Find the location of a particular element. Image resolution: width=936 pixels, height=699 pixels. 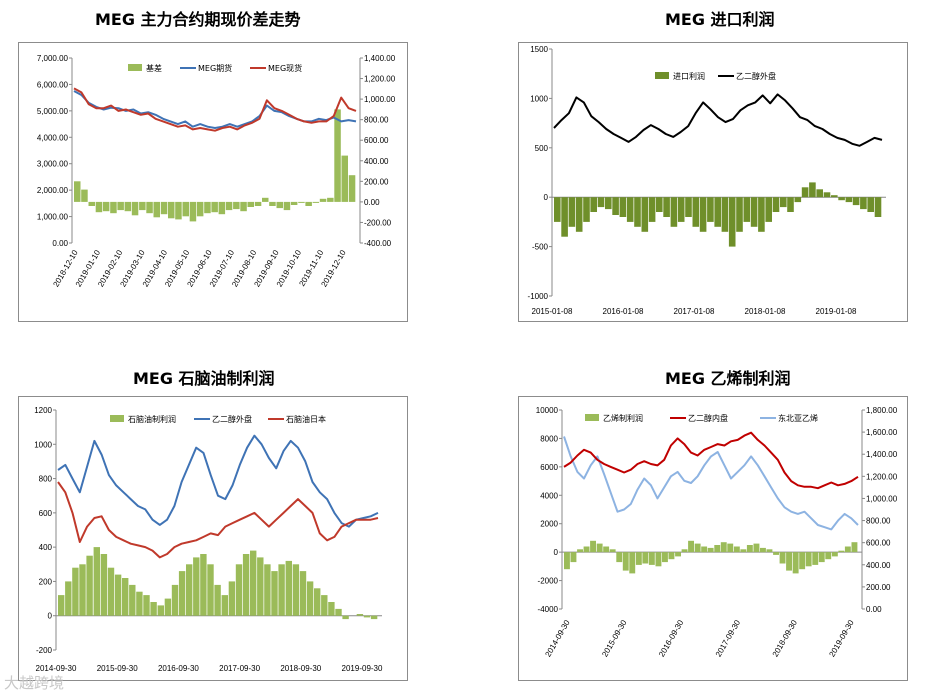

chart1-right-tick-label: 0.00 is located at coordinates (372, 202).